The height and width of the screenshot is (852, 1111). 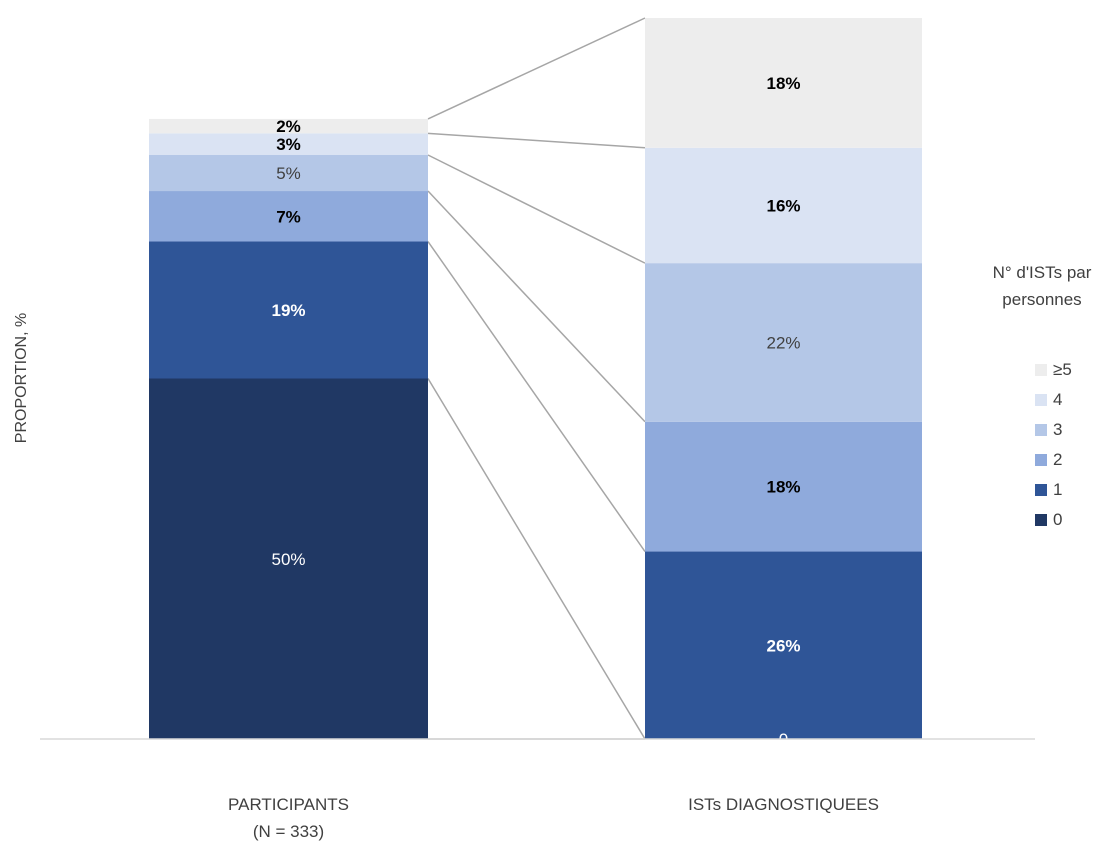 I want to click on category-label-0-0: PARTICIPANTS, so click(x=288, y=804).